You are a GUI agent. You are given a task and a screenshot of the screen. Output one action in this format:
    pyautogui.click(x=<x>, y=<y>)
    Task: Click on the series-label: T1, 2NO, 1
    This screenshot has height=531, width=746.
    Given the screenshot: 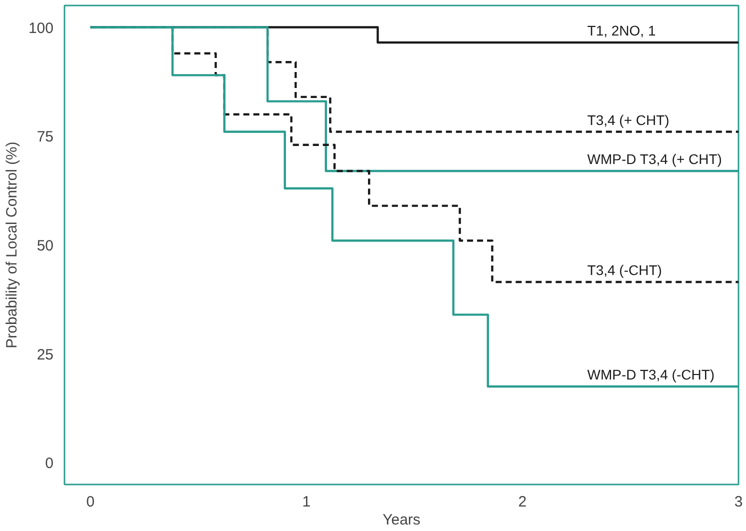 What is the action you would take?
    pyautogui.click(x=621, y=30)
    